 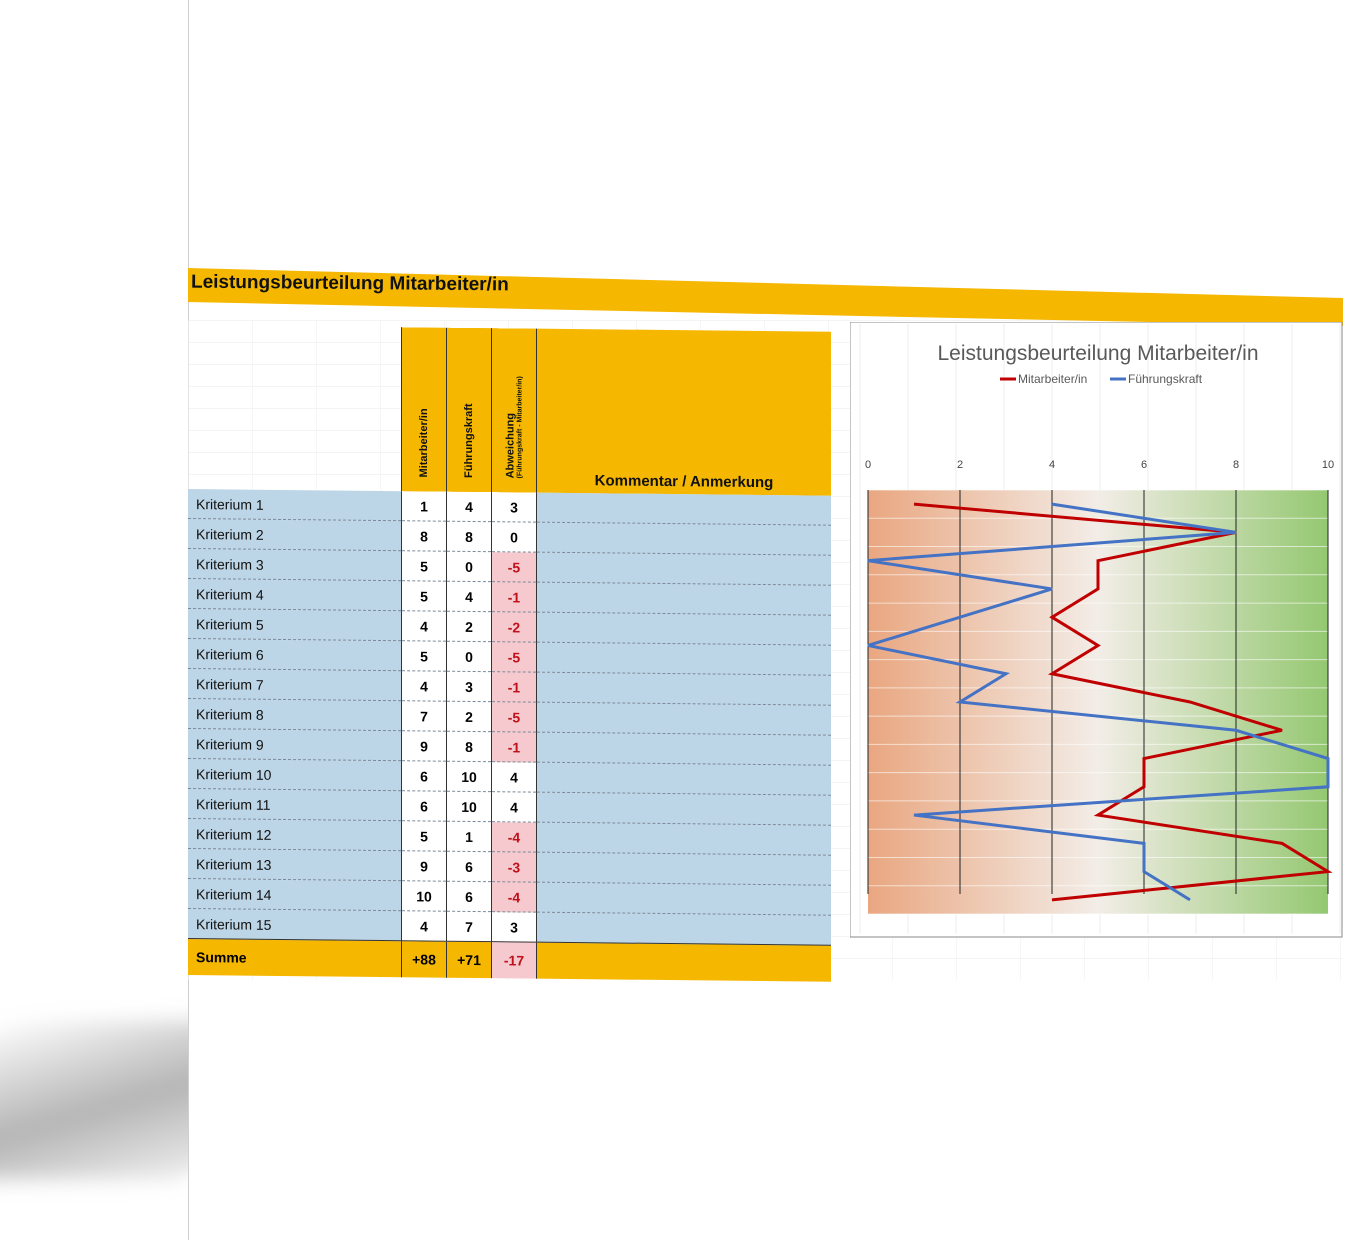 I want to click on header-mitarbeiter: Mitarbeiter/in, so click(x=424, y=409).